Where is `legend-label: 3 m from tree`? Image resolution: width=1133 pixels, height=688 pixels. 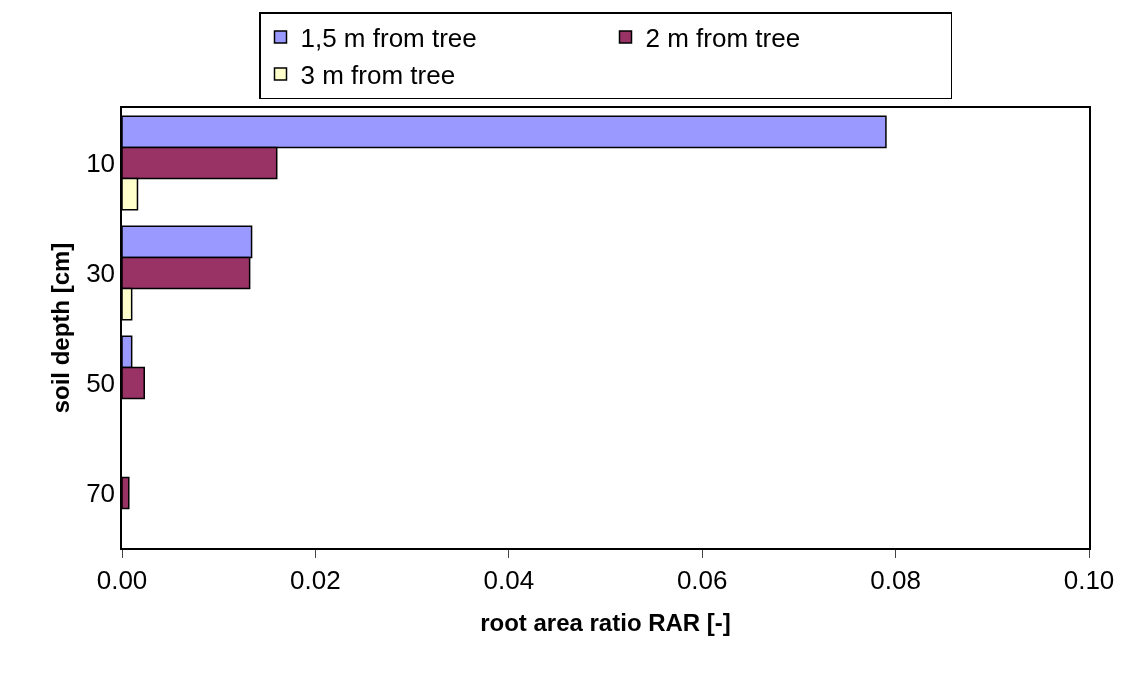 legend-label: 3 m from tree is located at coordinates (378, 75).